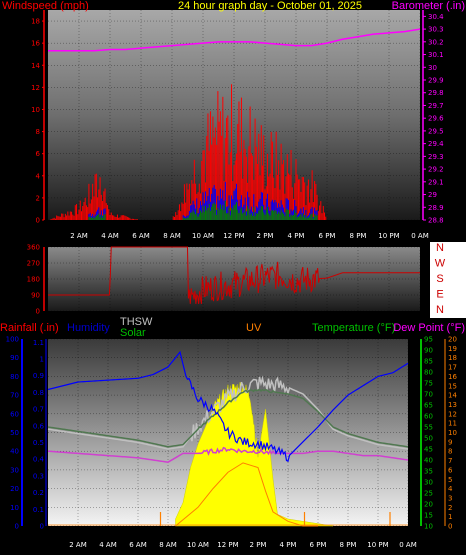 The image size is (466, 555). I want to click on barometer-tick-label: 30.1, so click(436, 55).